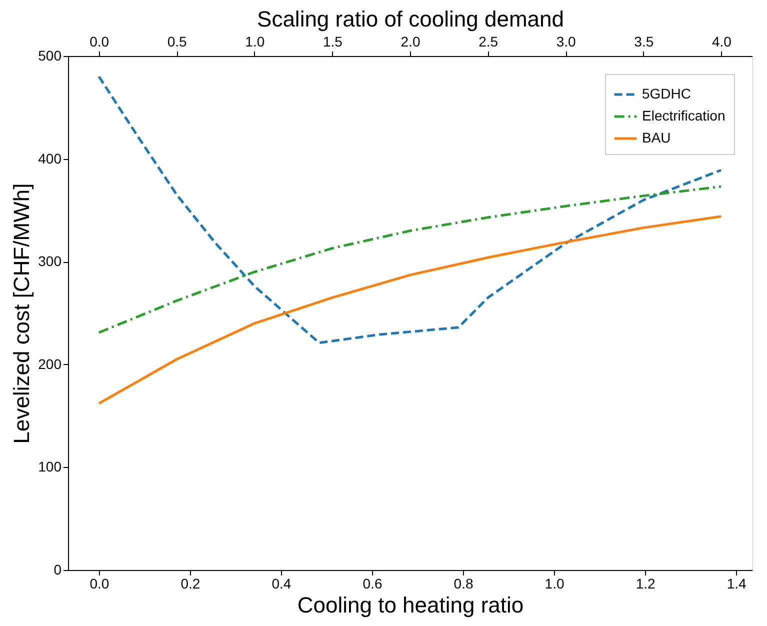  What do you see at coordinates (464, 584) in the screenshot?
I see `x-tick-label: 0.8` at bounding box center [464, 584].